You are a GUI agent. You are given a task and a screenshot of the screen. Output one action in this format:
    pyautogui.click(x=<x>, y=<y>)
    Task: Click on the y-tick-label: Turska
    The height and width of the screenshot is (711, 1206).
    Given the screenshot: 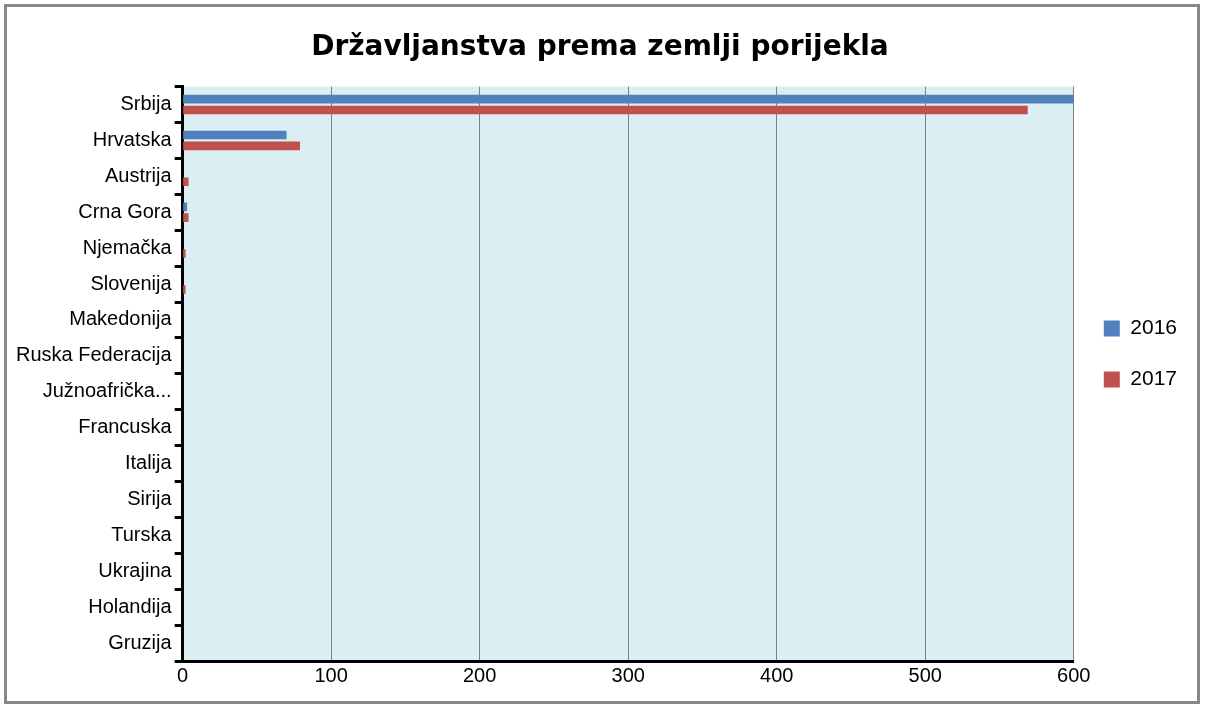 What is the action you would take?
    pyautogui.click(x=142, y=533)
    